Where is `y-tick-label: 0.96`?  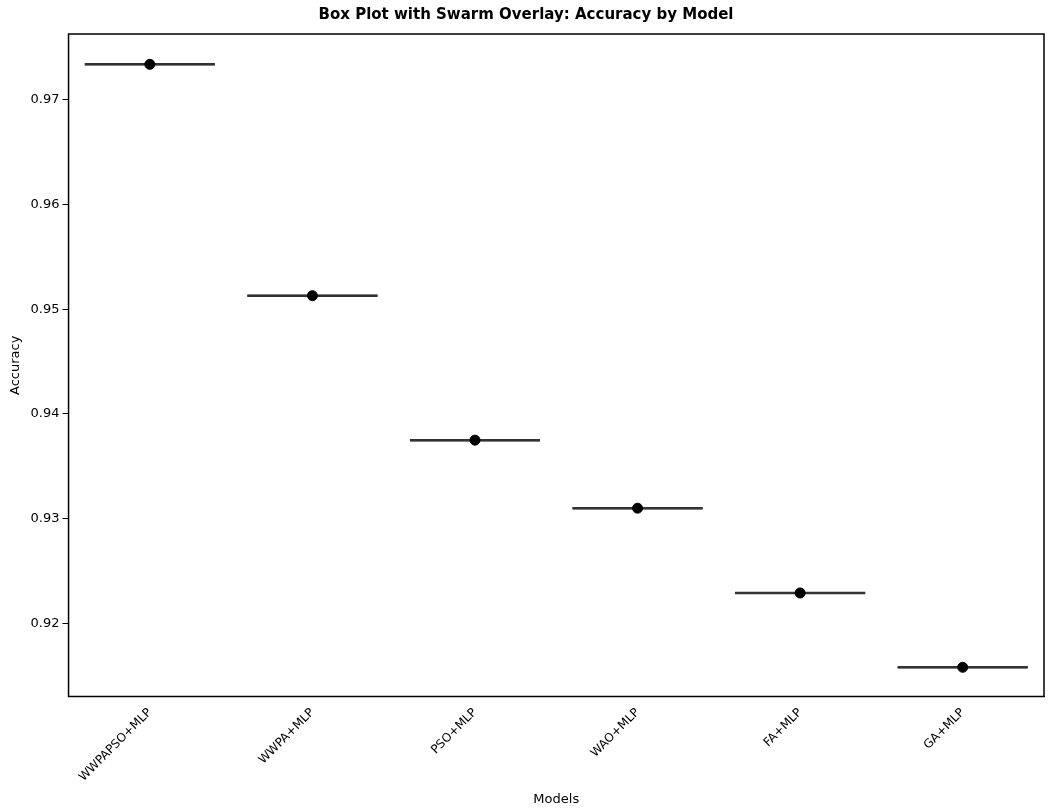 y-tick-label: 0.96 is located at coordinates (45, 203).